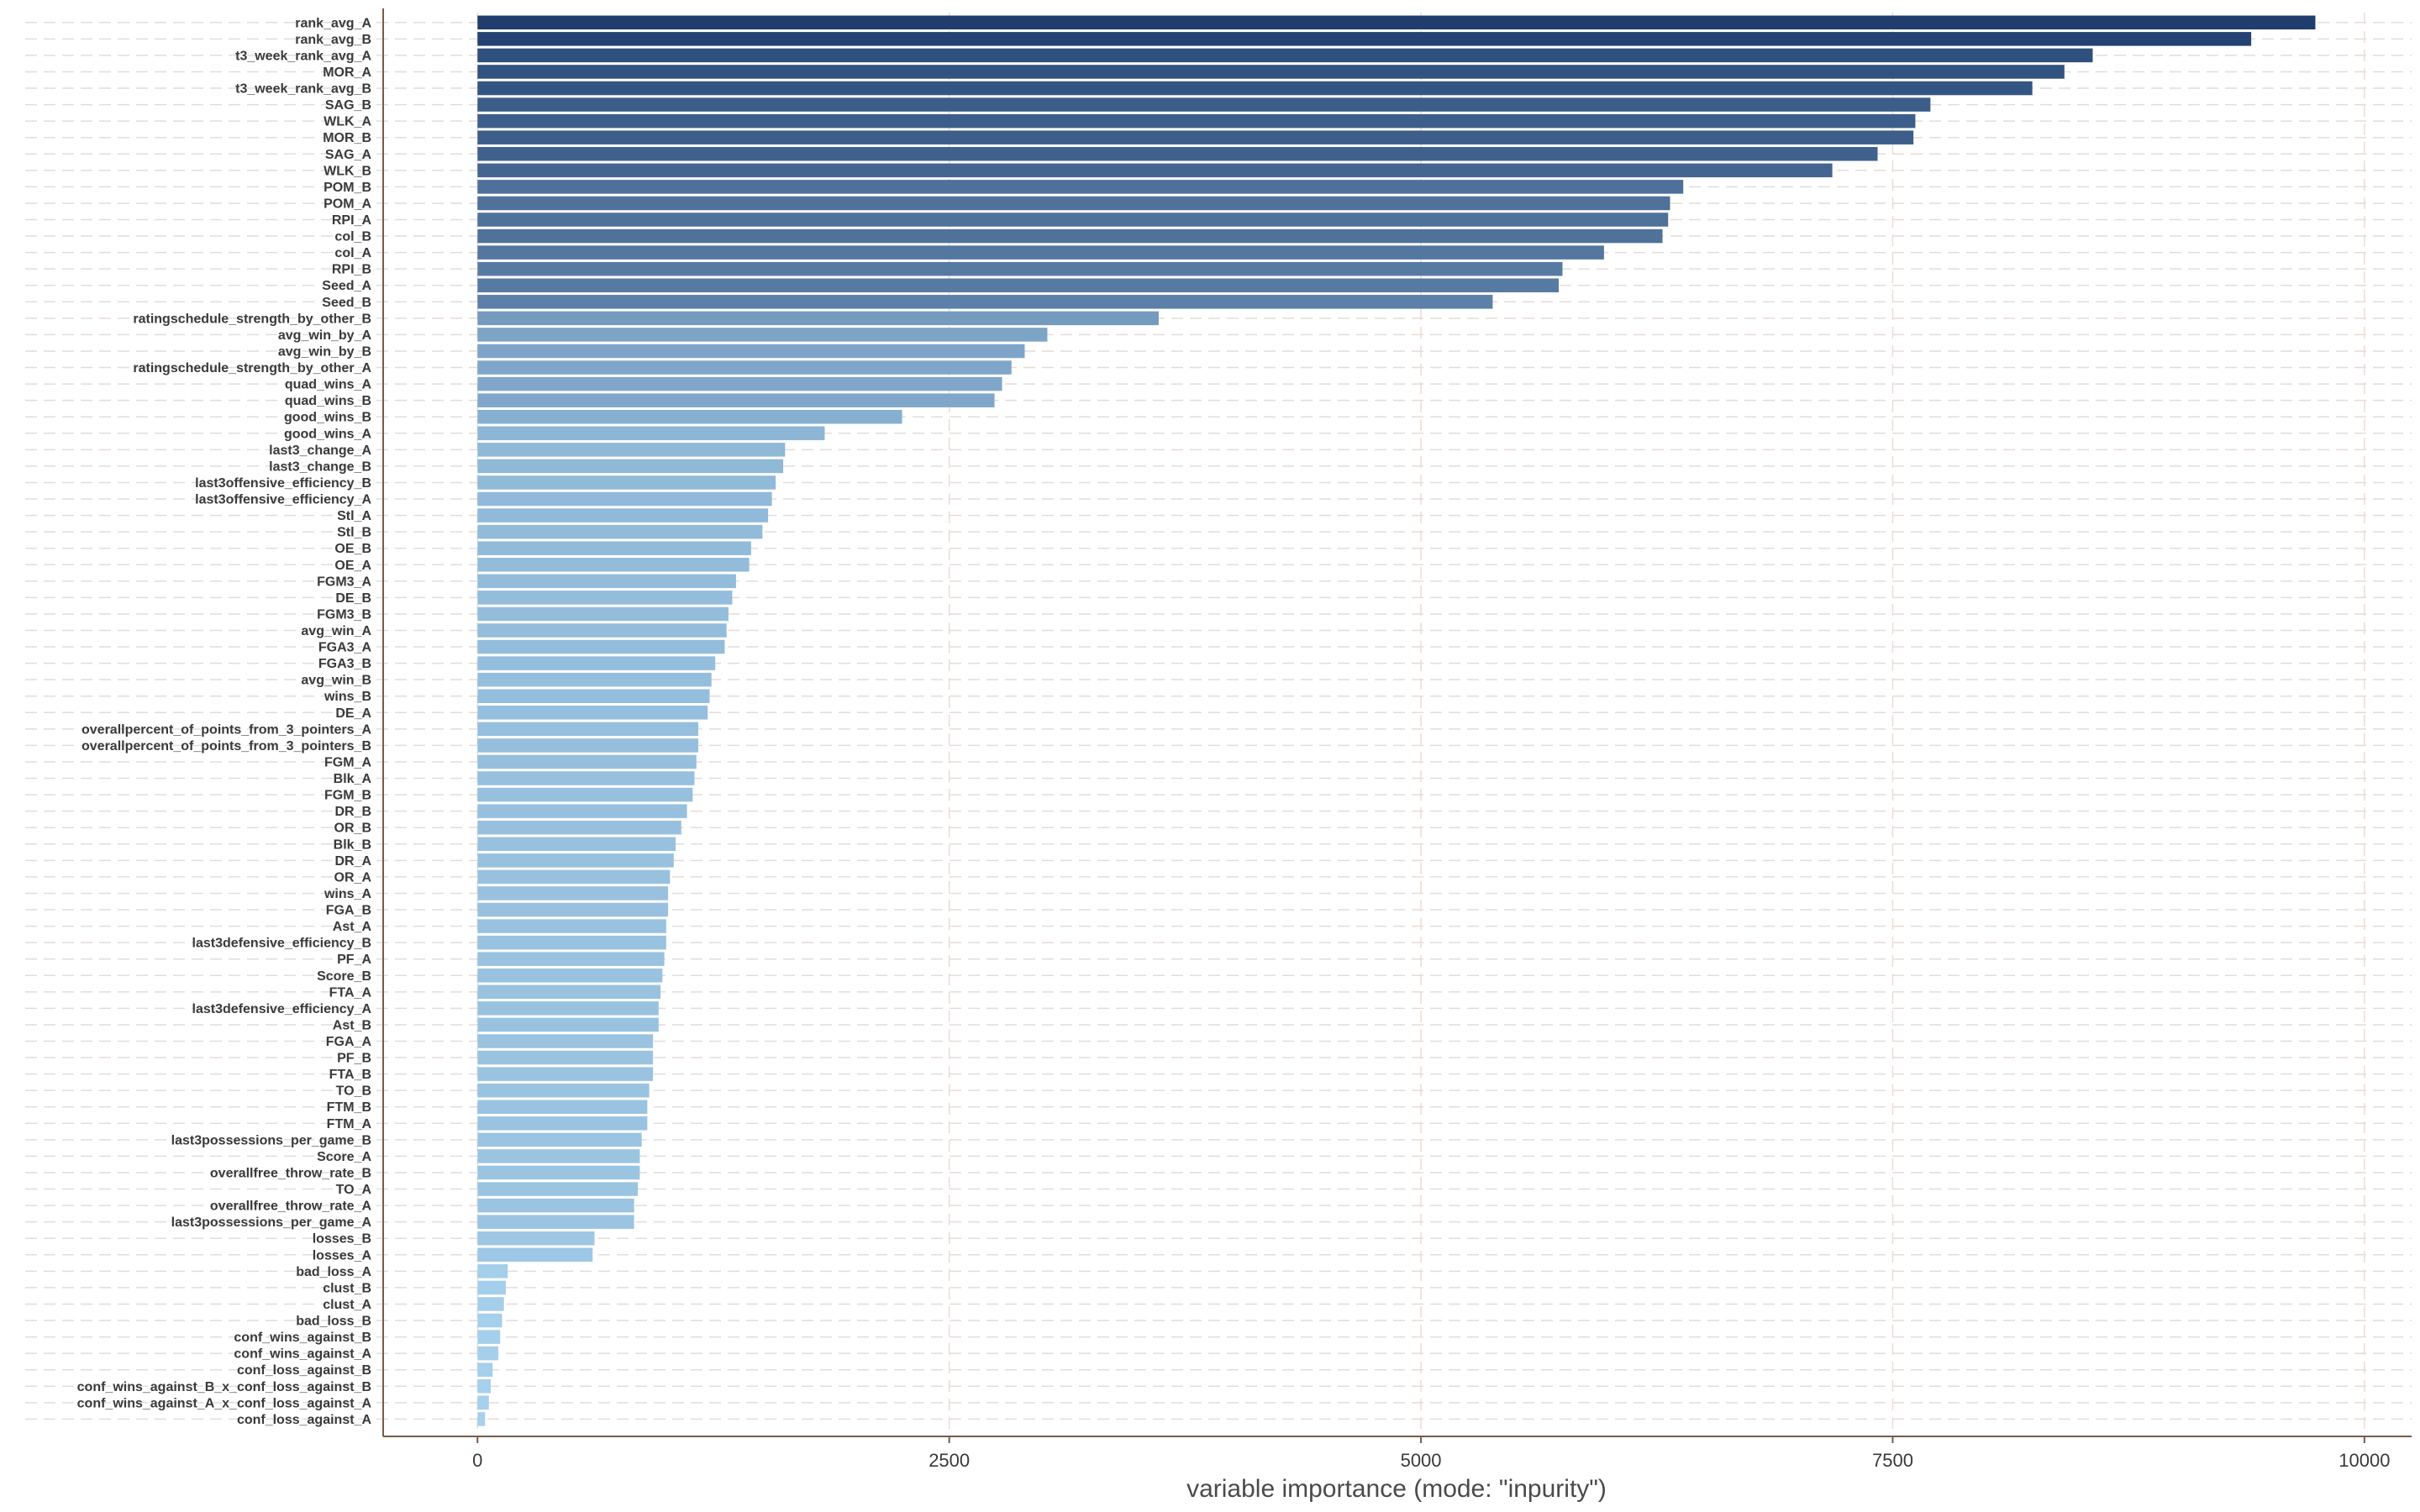  Describe the element at coordinates (345, 648) in the screenshot. I see `y-tick-label: FGA3_A` at that location.